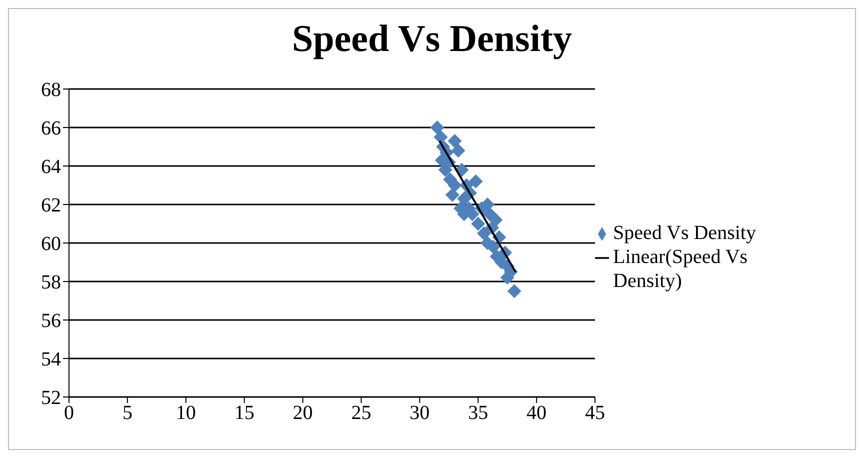 The width and height of the screenshot is (862, 456). Describe the element at coordinates (51, 398) in the screenshot. I see `y-tick-label: 52` at that location.